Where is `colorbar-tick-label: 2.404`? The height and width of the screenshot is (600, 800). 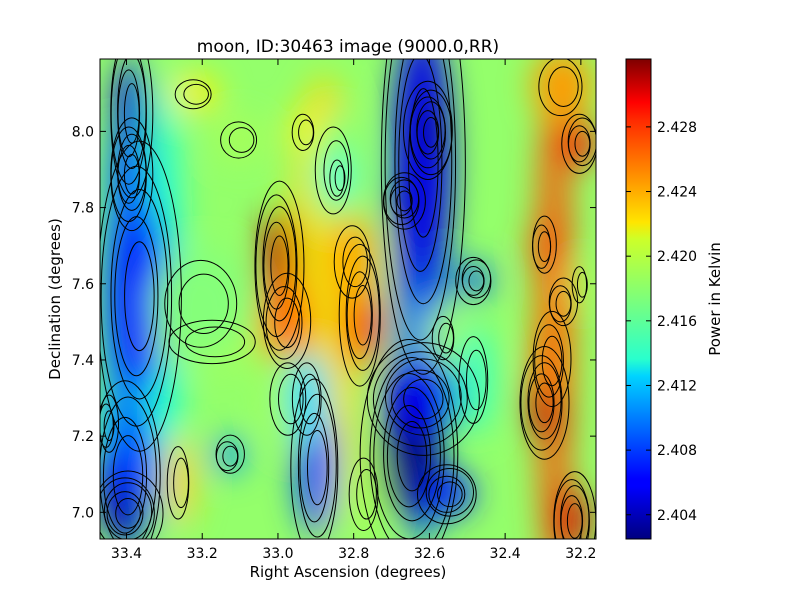
colorbar-tick-label: 2.404 is located at coordinates (677, 516).